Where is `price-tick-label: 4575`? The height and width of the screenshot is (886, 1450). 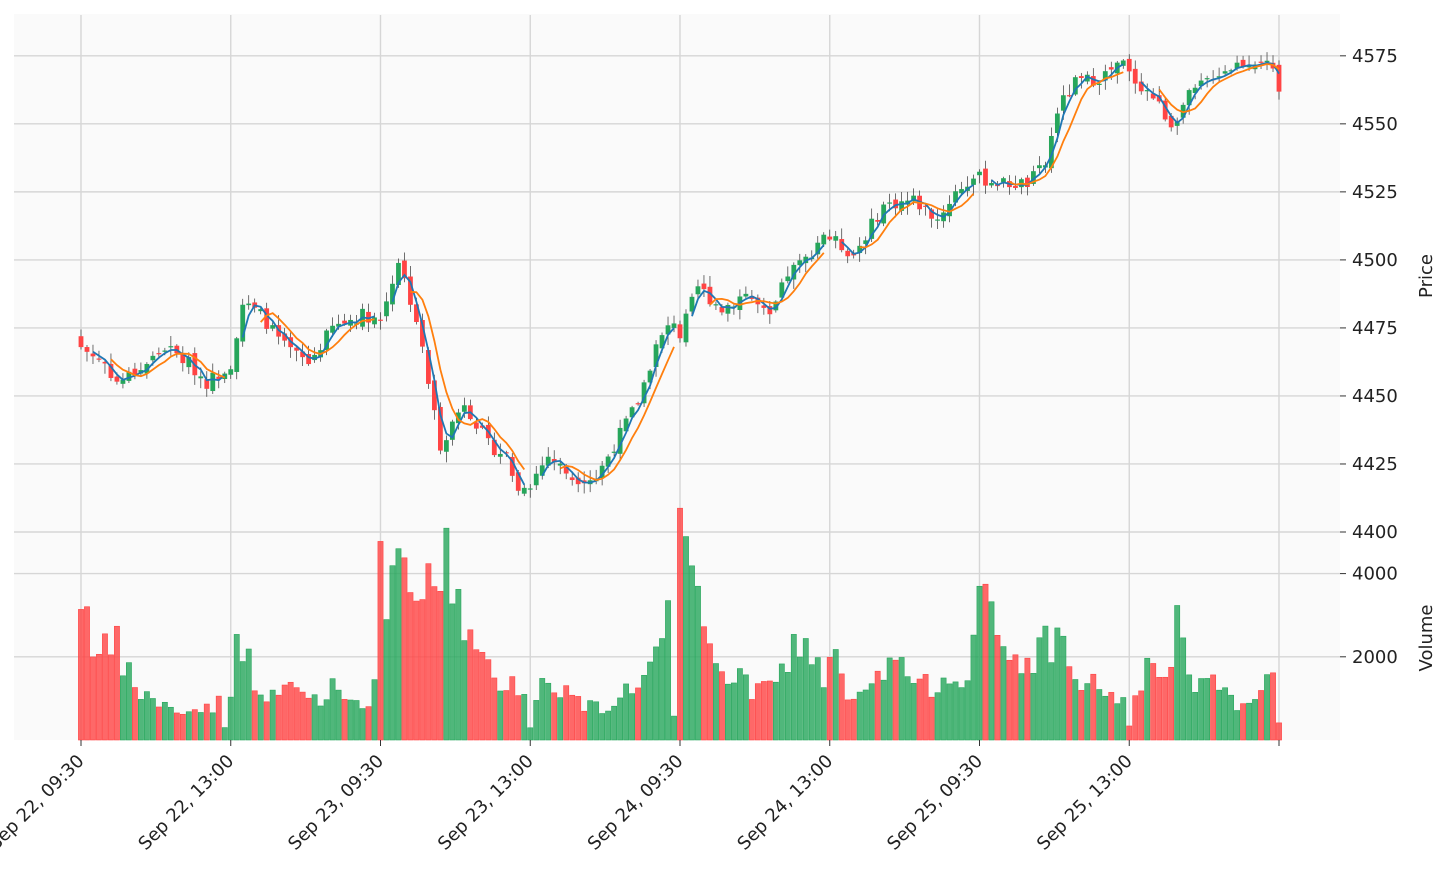
price-tick-label: 4575 is located at coordinates (1375, 56).